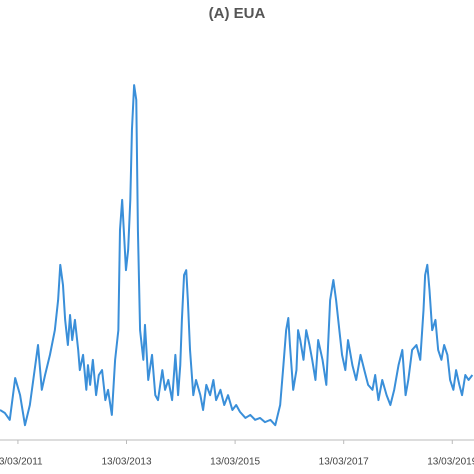  What do you see at coordinates (235, 462) in the screenshot?
I see `x-tick-label: 13/03/2015` at bounding box center [235, 462].